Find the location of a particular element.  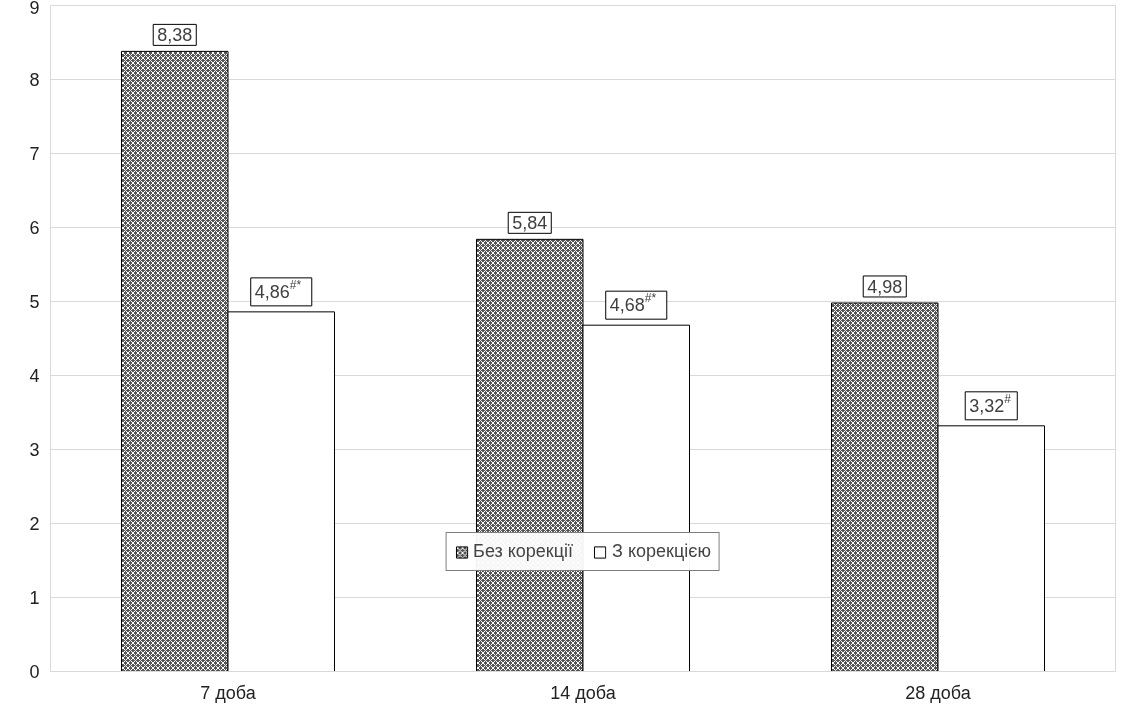

data-label: 4,98 is located at coordinates (885, 286).